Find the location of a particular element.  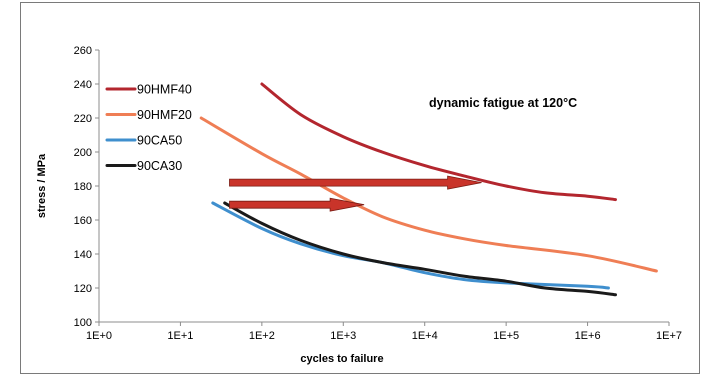

y-tick-label: 160 is located at coordinates (83, 221).